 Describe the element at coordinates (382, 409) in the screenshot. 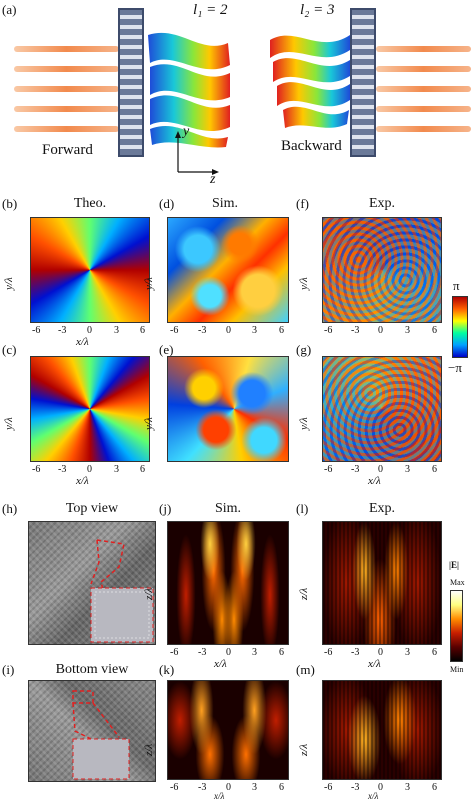

I see `phase-exp-backward` at that location.